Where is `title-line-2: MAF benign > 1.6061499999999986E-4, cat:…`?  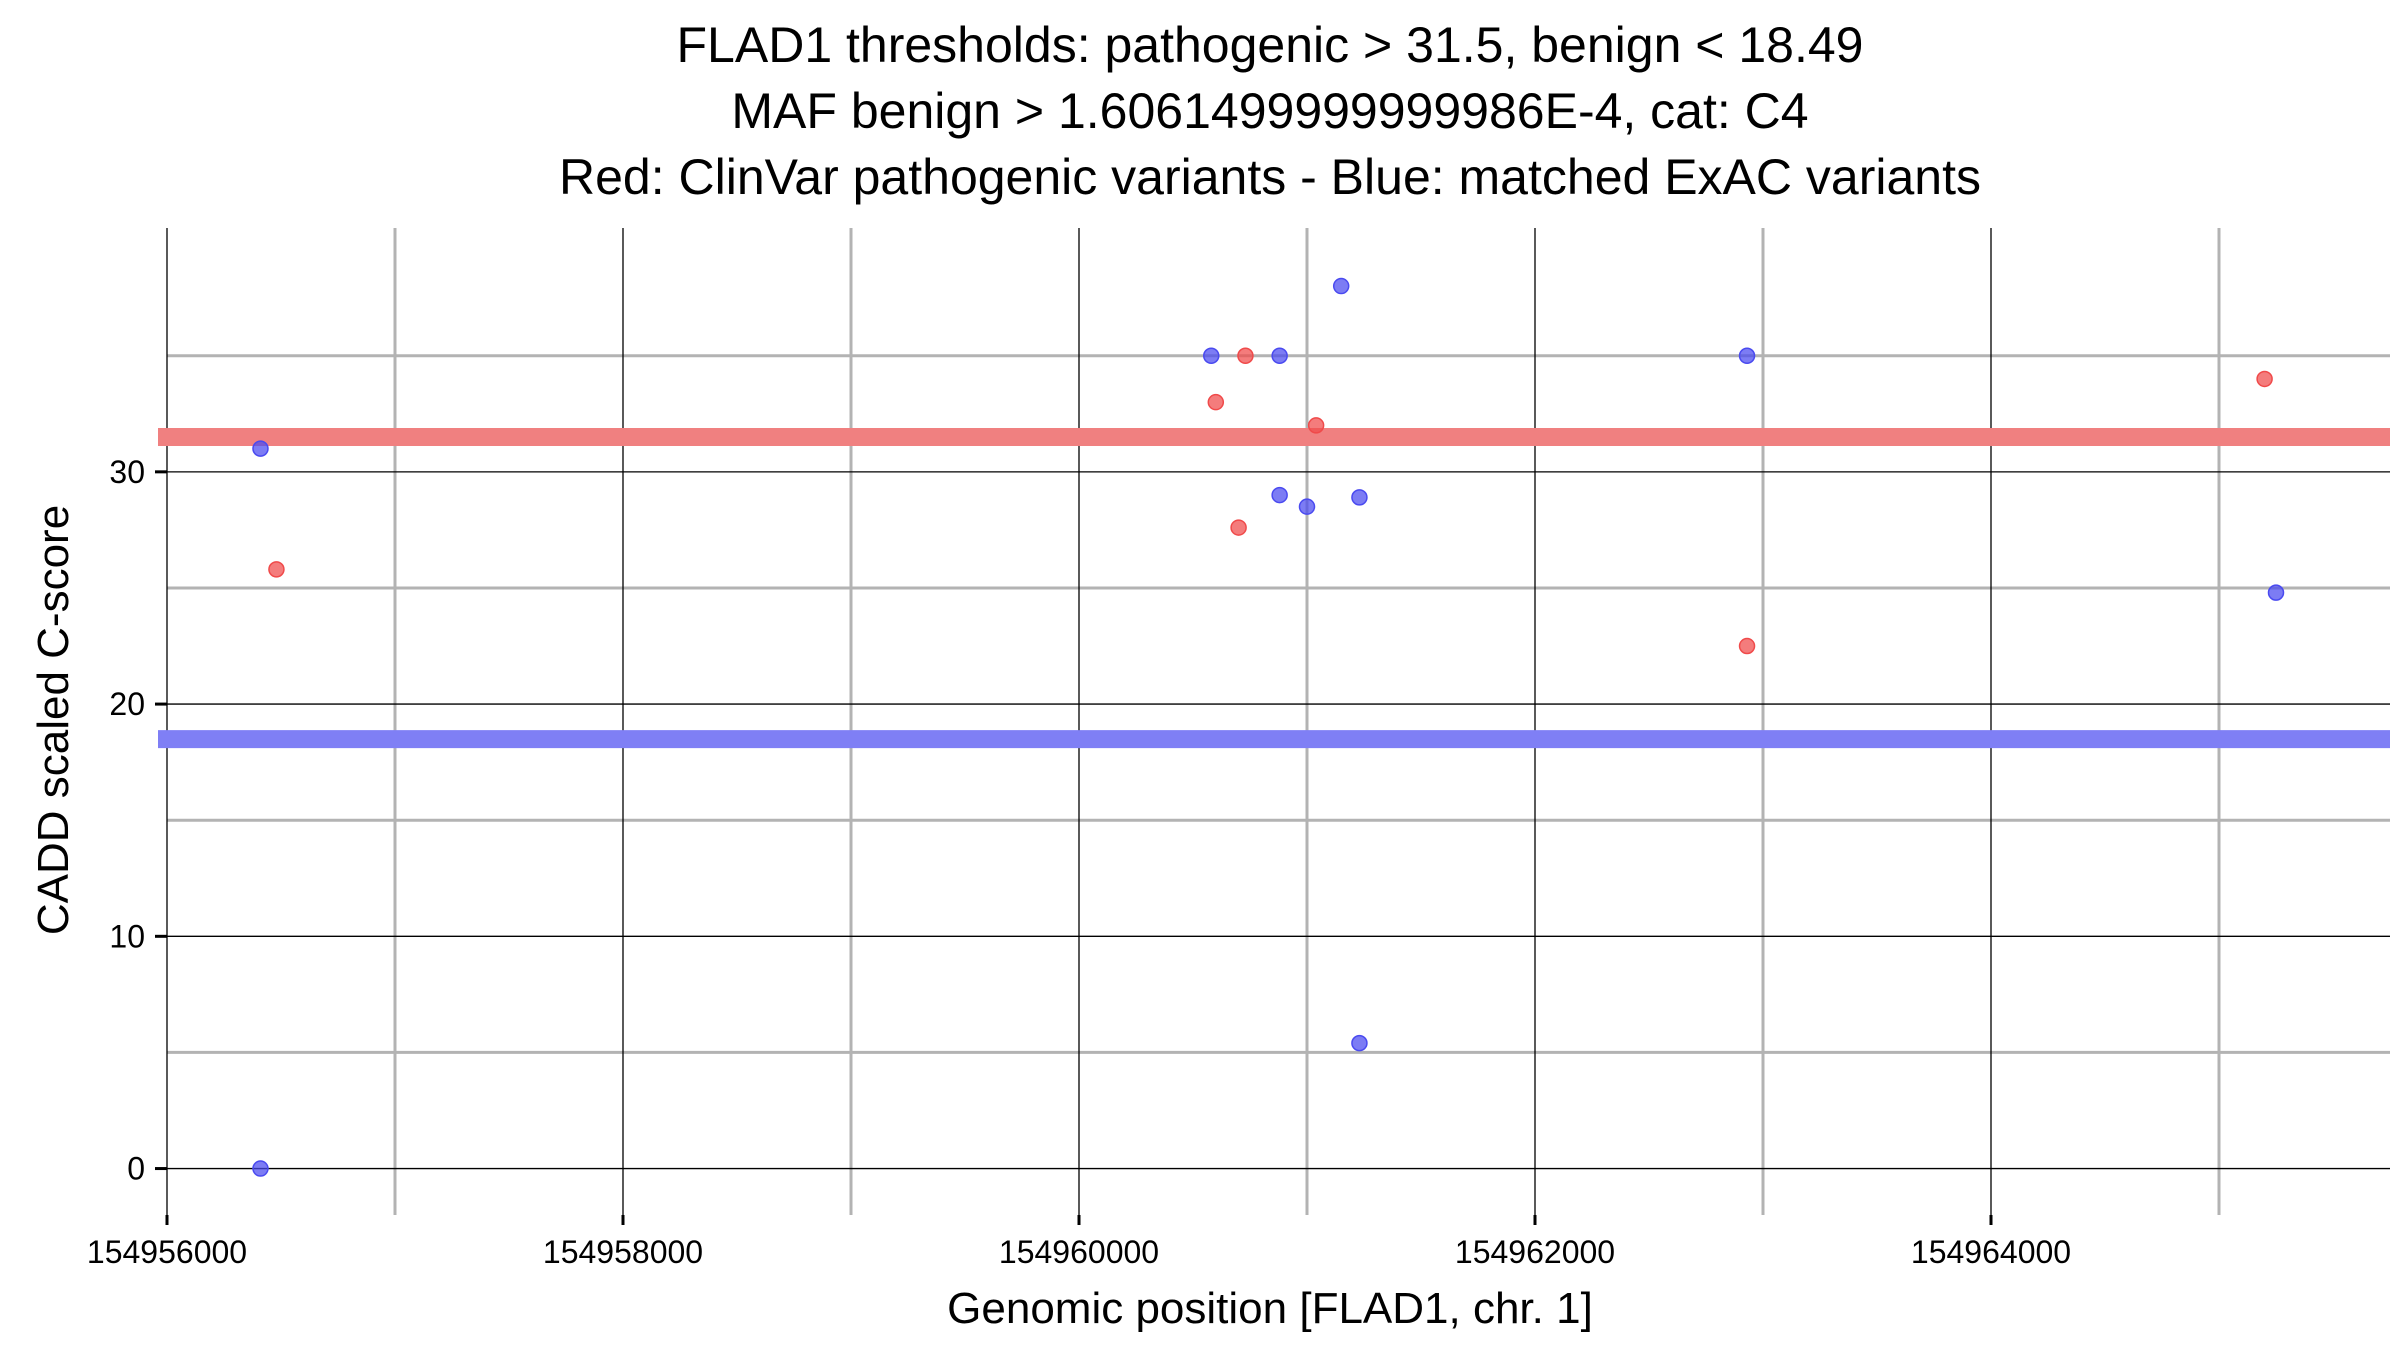
title-line-2: MAF benign > 1.6061499999999986E-4, cat:… is located at coordinates (1269, 111).